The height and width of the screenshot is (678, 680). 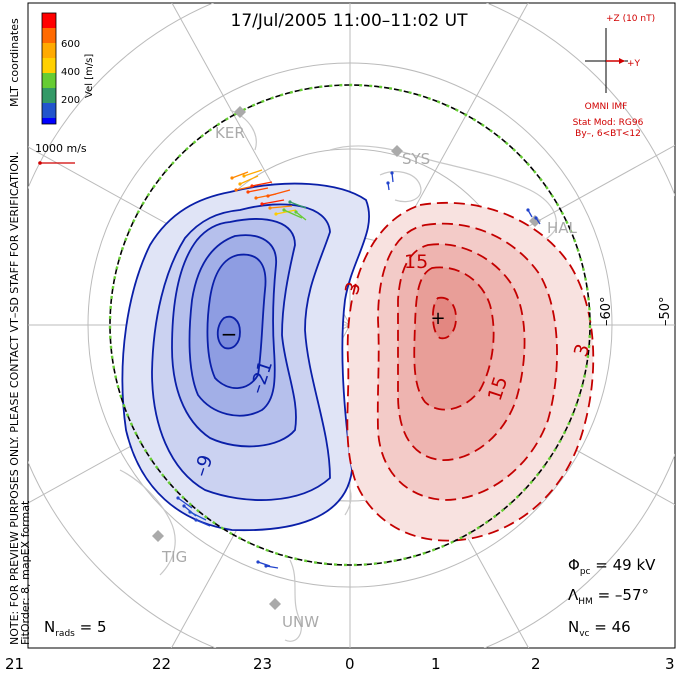 What do you see at coordinates (275, 604) in the screenshot?
I see `station-icon-unw` at bounding box center [275, 604].